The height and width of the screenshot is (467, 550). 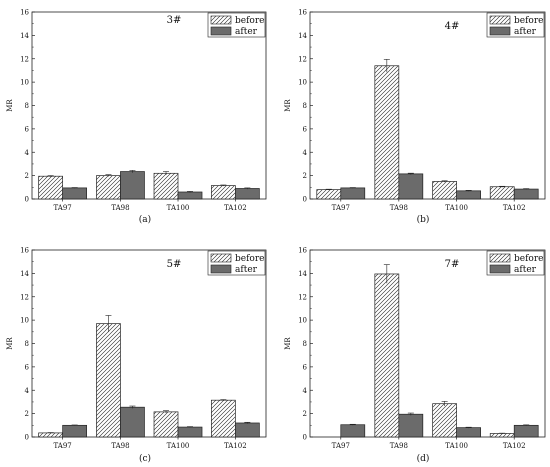 I want to click on panel-label: (a), so click(x=145, y=219).